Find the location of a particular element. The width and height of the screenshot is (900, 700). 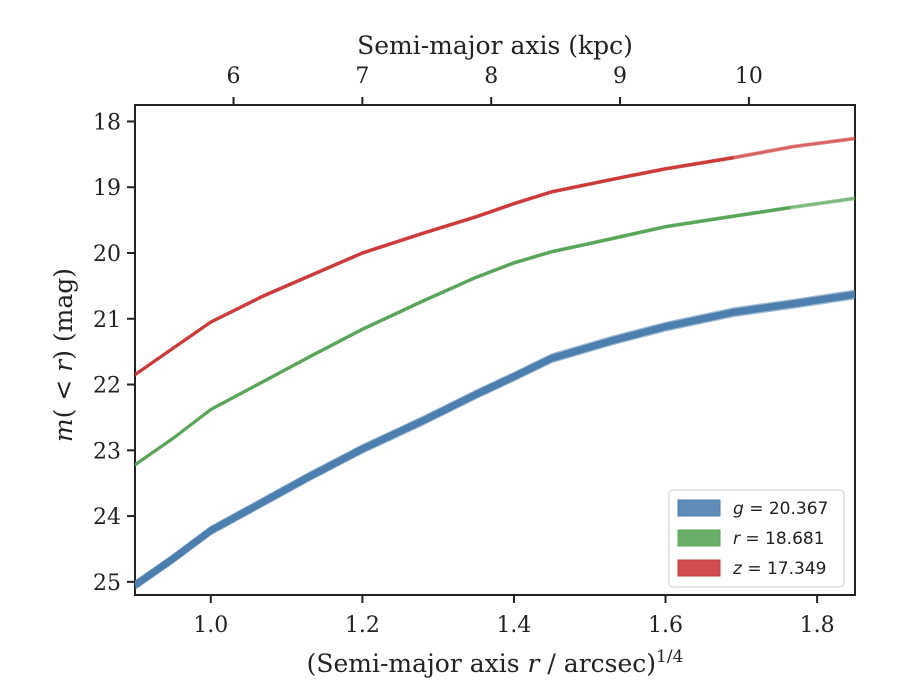

top-tick-label: 7 is located at coordinates (362, 76).